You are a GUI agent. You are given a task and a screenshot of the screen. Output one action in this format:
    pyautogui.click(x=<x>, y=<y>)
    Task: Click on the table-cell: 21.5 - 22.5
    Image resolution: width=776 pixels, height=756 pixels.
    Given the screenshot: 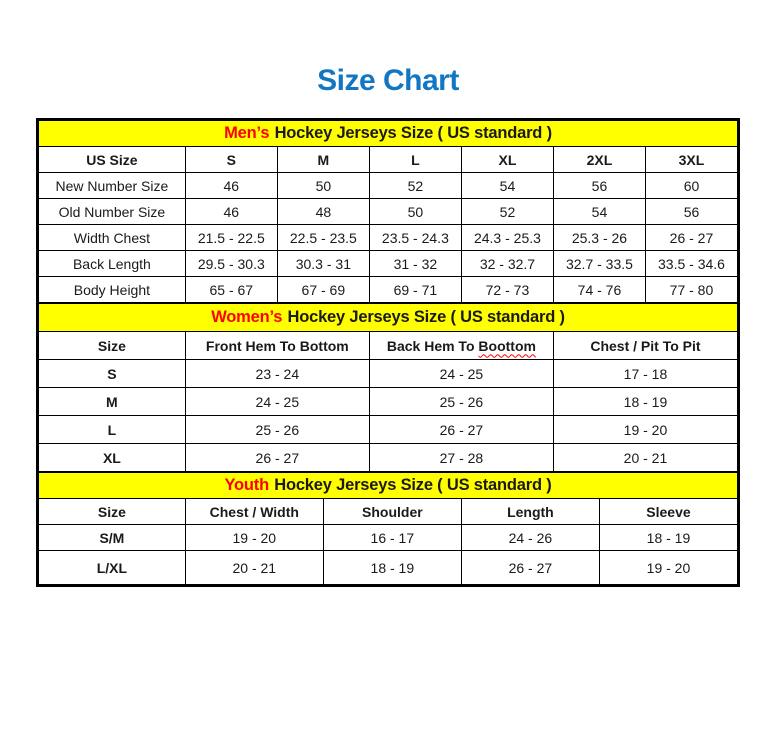 What is the action you would take?
    pyautogui.click(x=231, y=237)
    